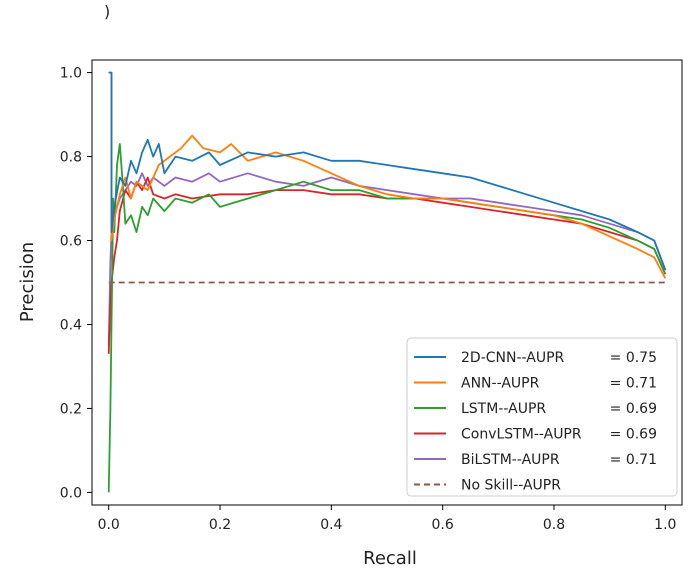 The image size is (695, 571). Describe the element at coordinates (390, 558) in the screenshot. I see `x-axis-title: Recall` at that location.